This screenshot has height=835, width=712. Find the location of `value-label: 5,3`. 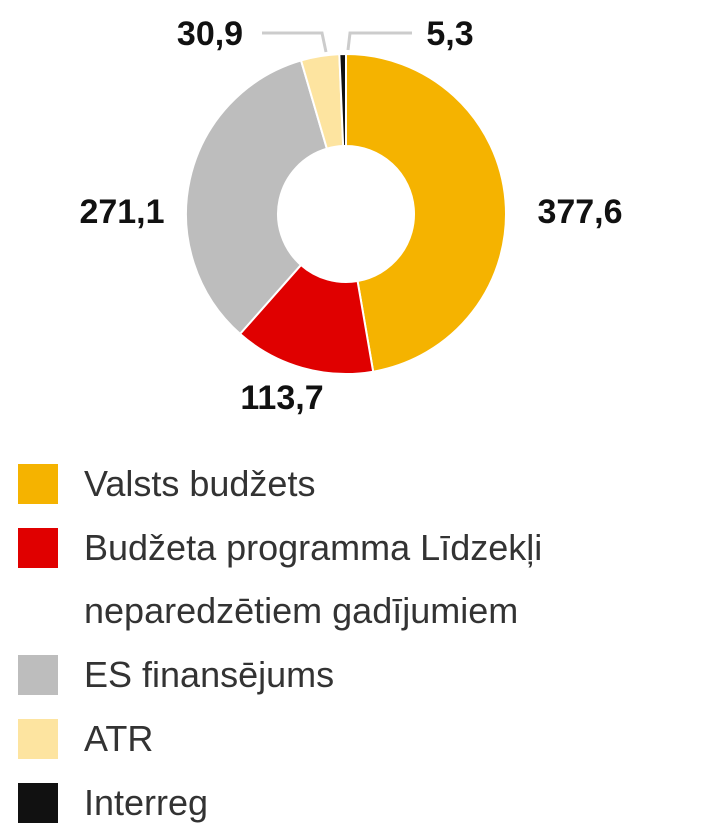

value-label: 5,3 is located at coordinates (449, 34).